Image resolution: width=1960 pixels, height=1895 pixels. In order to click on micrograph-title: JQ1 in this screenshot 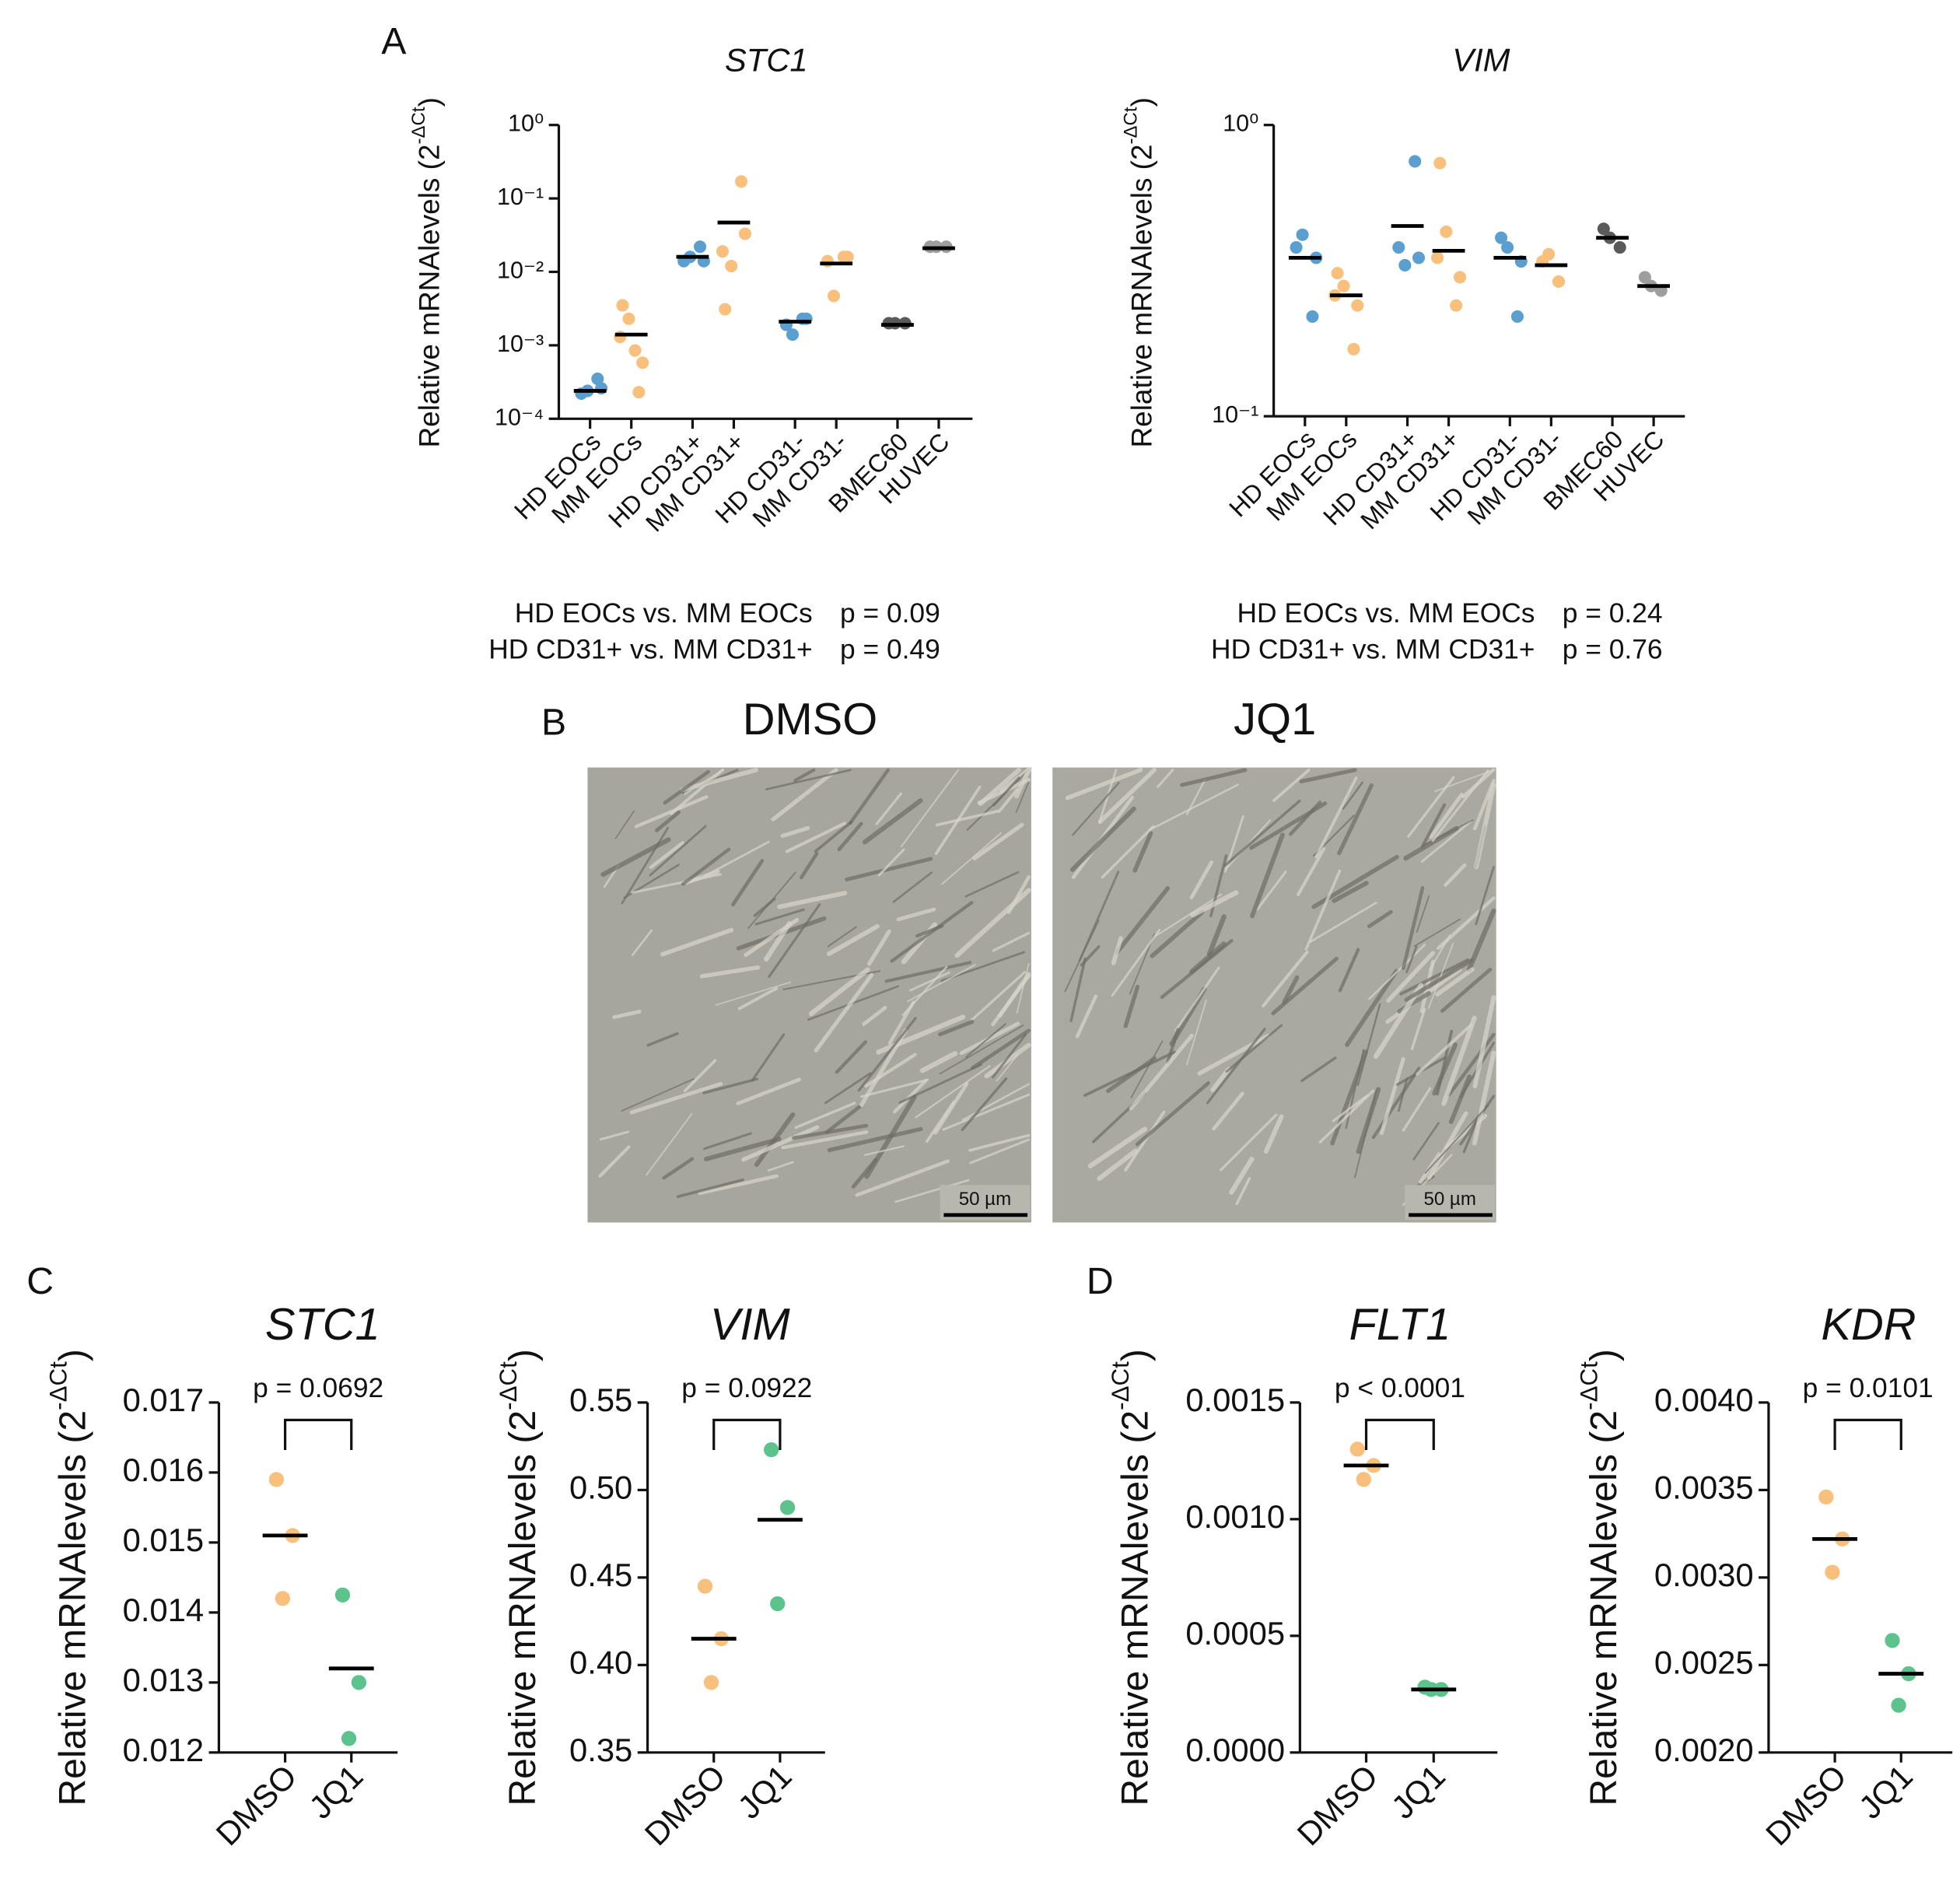, I will do `click(1275, 719)`.